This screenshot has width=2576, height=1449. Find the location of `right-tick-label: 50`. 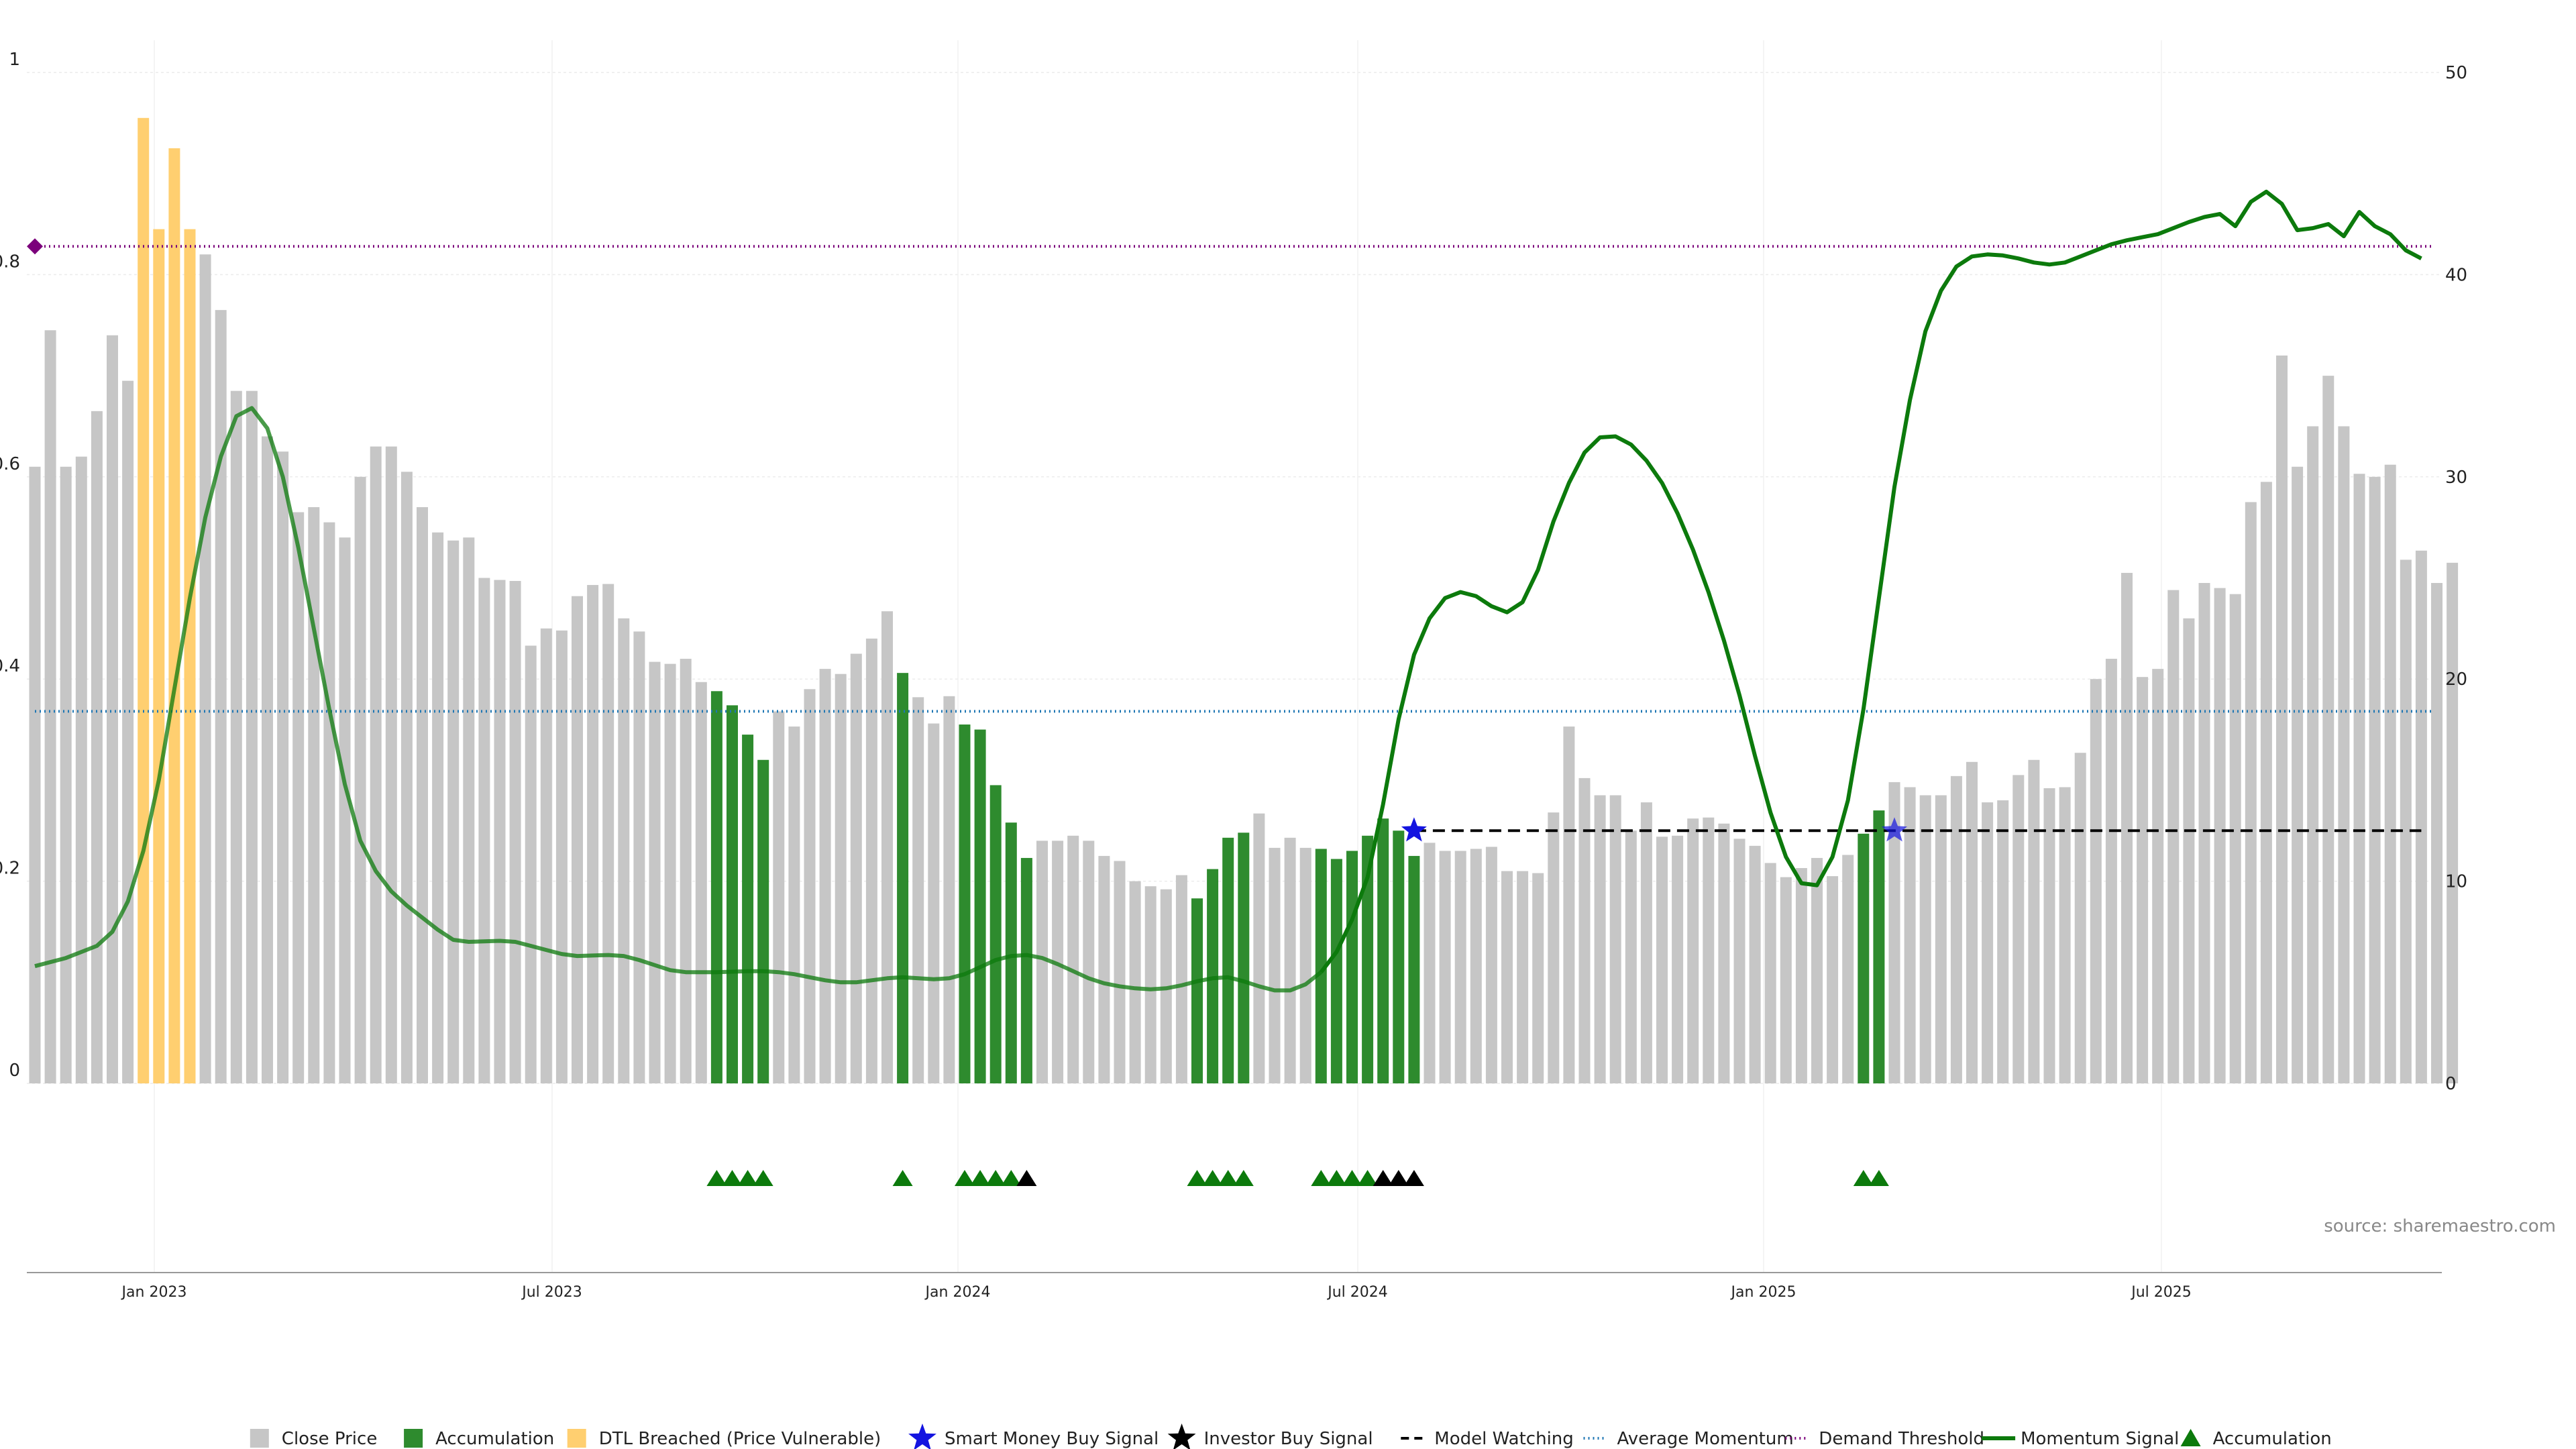

right-tick-label: 50 is located at coordinates (2456, 73).